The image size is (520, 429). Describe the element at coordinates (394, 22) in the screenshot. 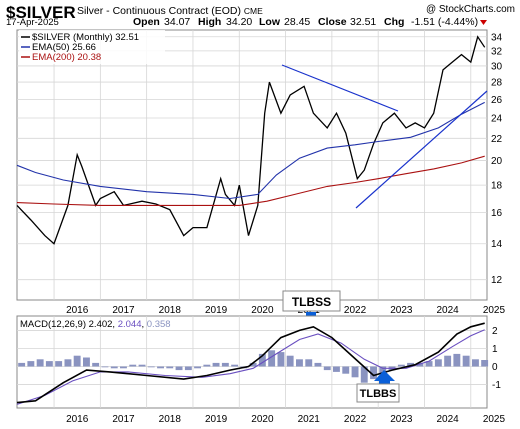

I see `chg-label: Chg` at that location.